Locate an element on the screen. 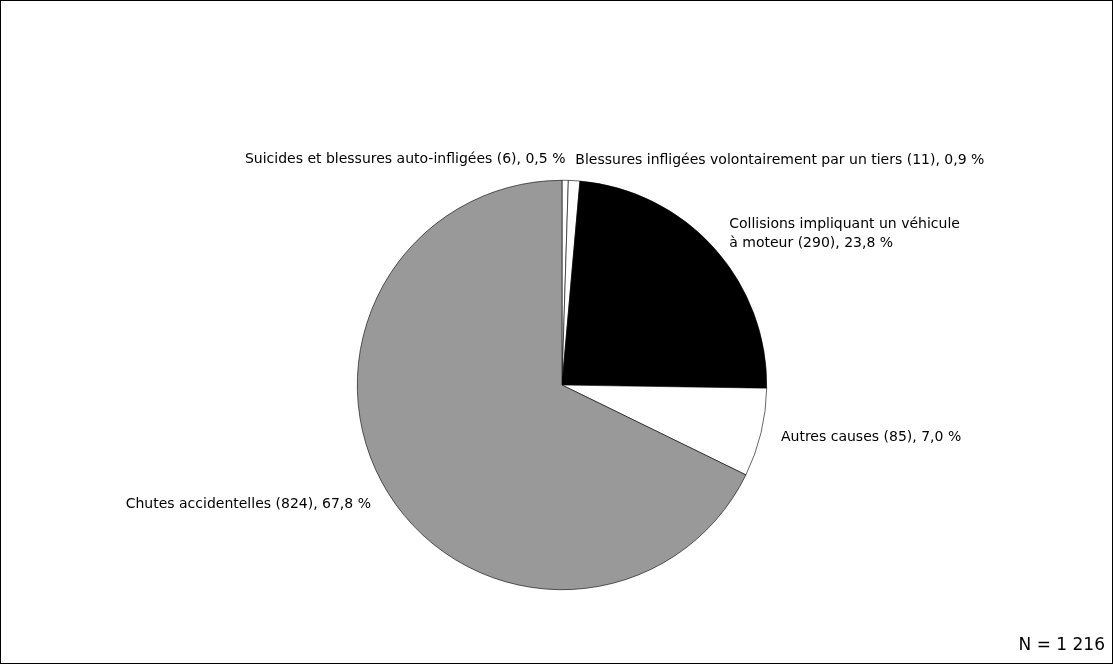 This screenshot has width=1113, height=664. text: N = 1 216 is located at coordinates (1061, 644).